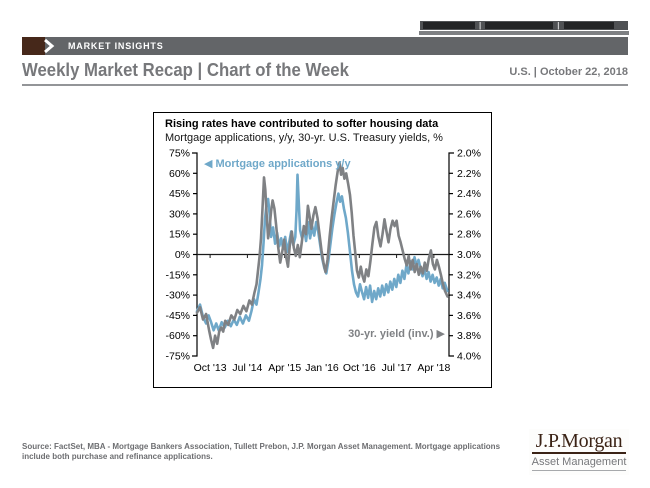 Image resolution: width=650 pixels, height=488 pixels. What do you see at coordinates (179, 174) in the screenshot?
I see `left-axis-tick-label: 60%` at bounding box center [179, 174].